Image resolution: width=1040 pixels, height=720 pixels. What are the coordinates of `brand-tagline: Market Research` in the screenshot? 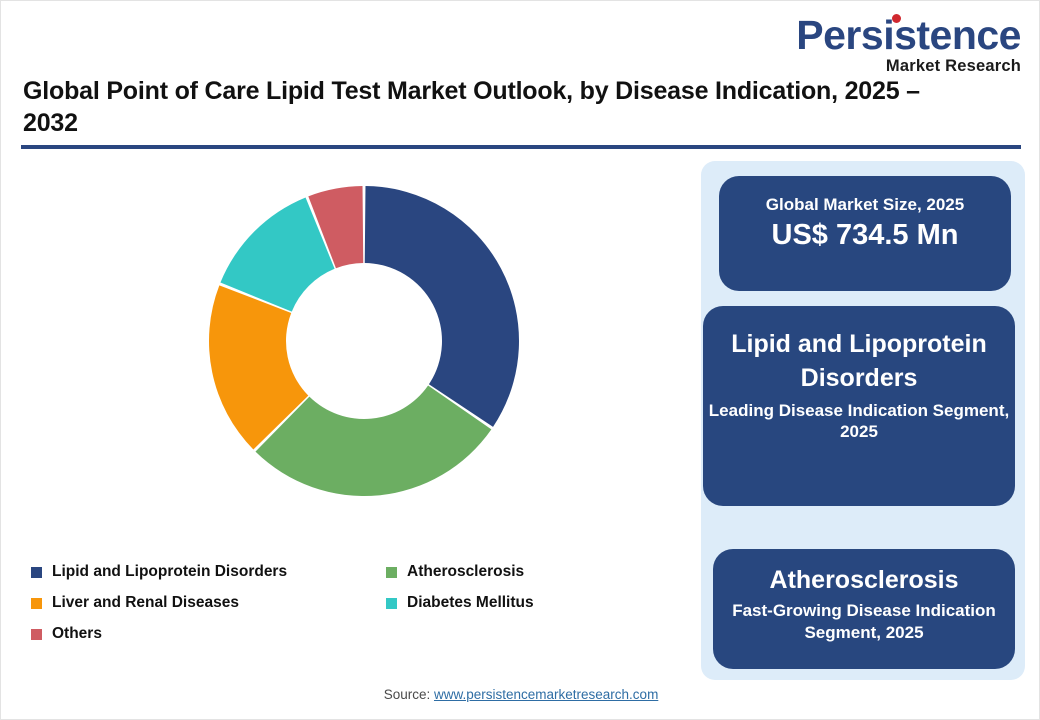 It's located at (953, 66).